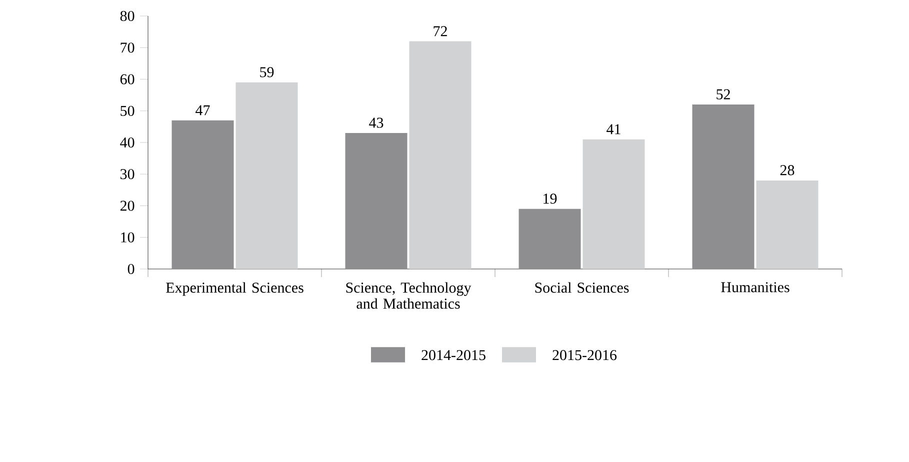 The width and height of the screenshot is (909, 462). I want to click on y-tick-label: 70, so click(127, 47).